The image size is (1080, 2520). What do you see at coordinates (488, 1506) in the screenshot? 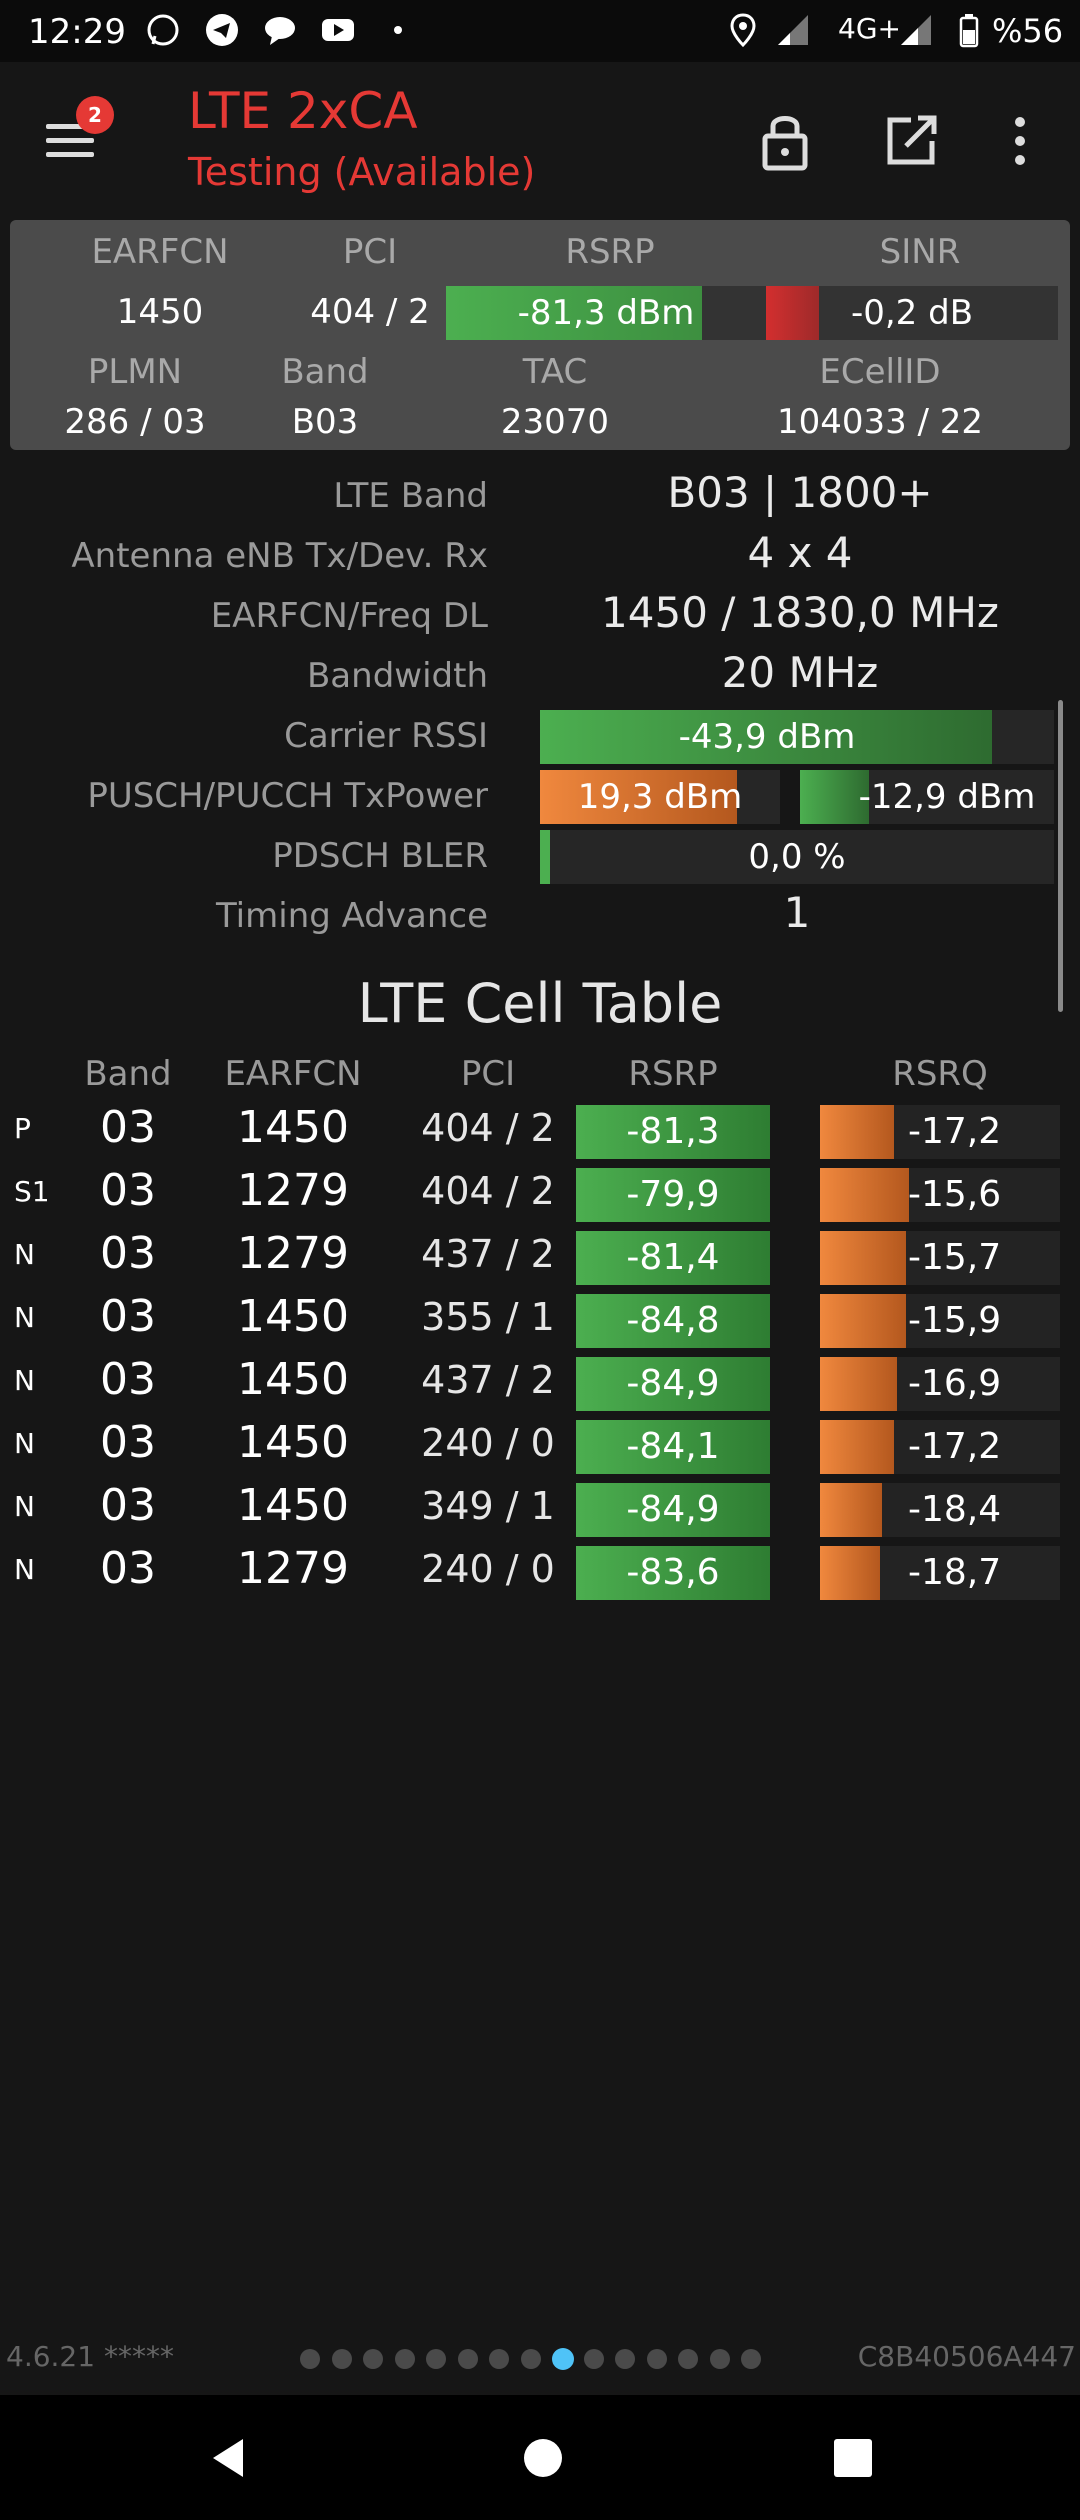
I see `cell-pci: 349 / 1` at bounding box center [488, 1506].